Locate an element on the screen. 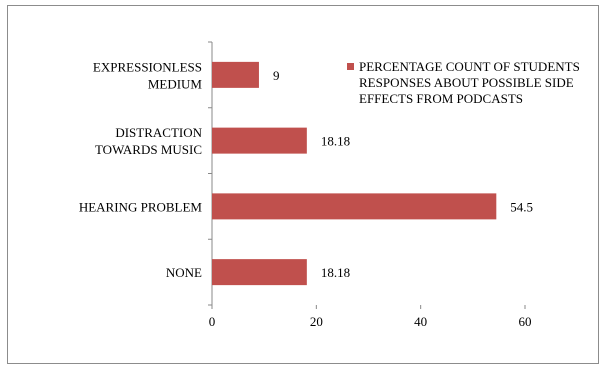 This screenshot has width=606, height=369. legend-swatch is located at coordinates (350, 66).